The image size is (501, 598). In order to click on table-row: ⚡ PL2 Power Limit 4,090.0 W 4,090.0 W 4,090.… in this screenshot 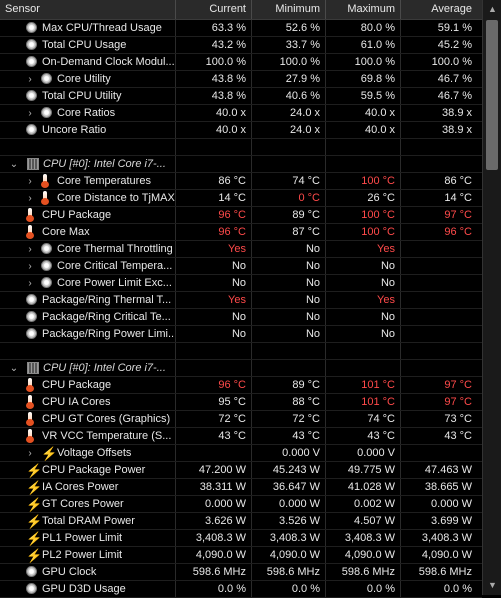, I will do `click(241, 555)`.